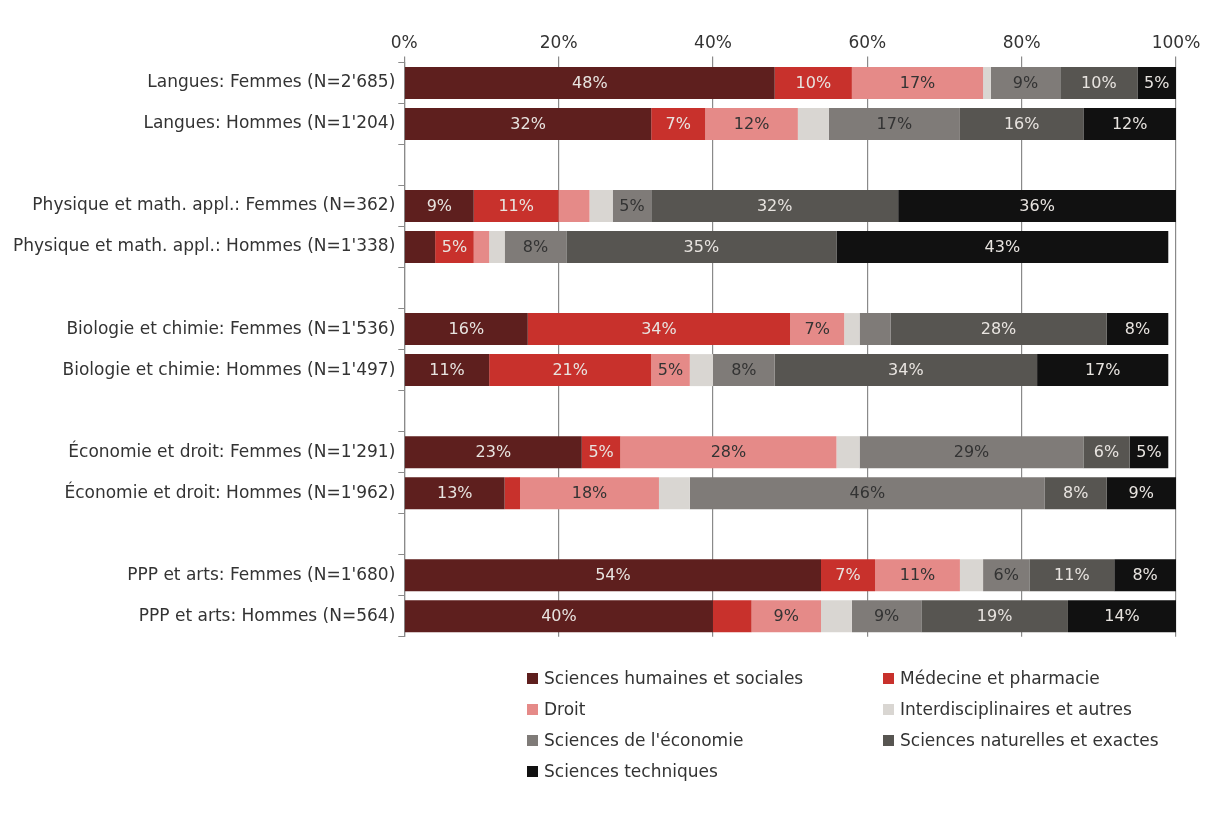 The height and width of the screenshot is (828, 1206). What do you see at coordinates (1029, 740) in the screenshot?
I see `legend-label: Sciences naturelles et exactes` at bounding box center [1029, 740].